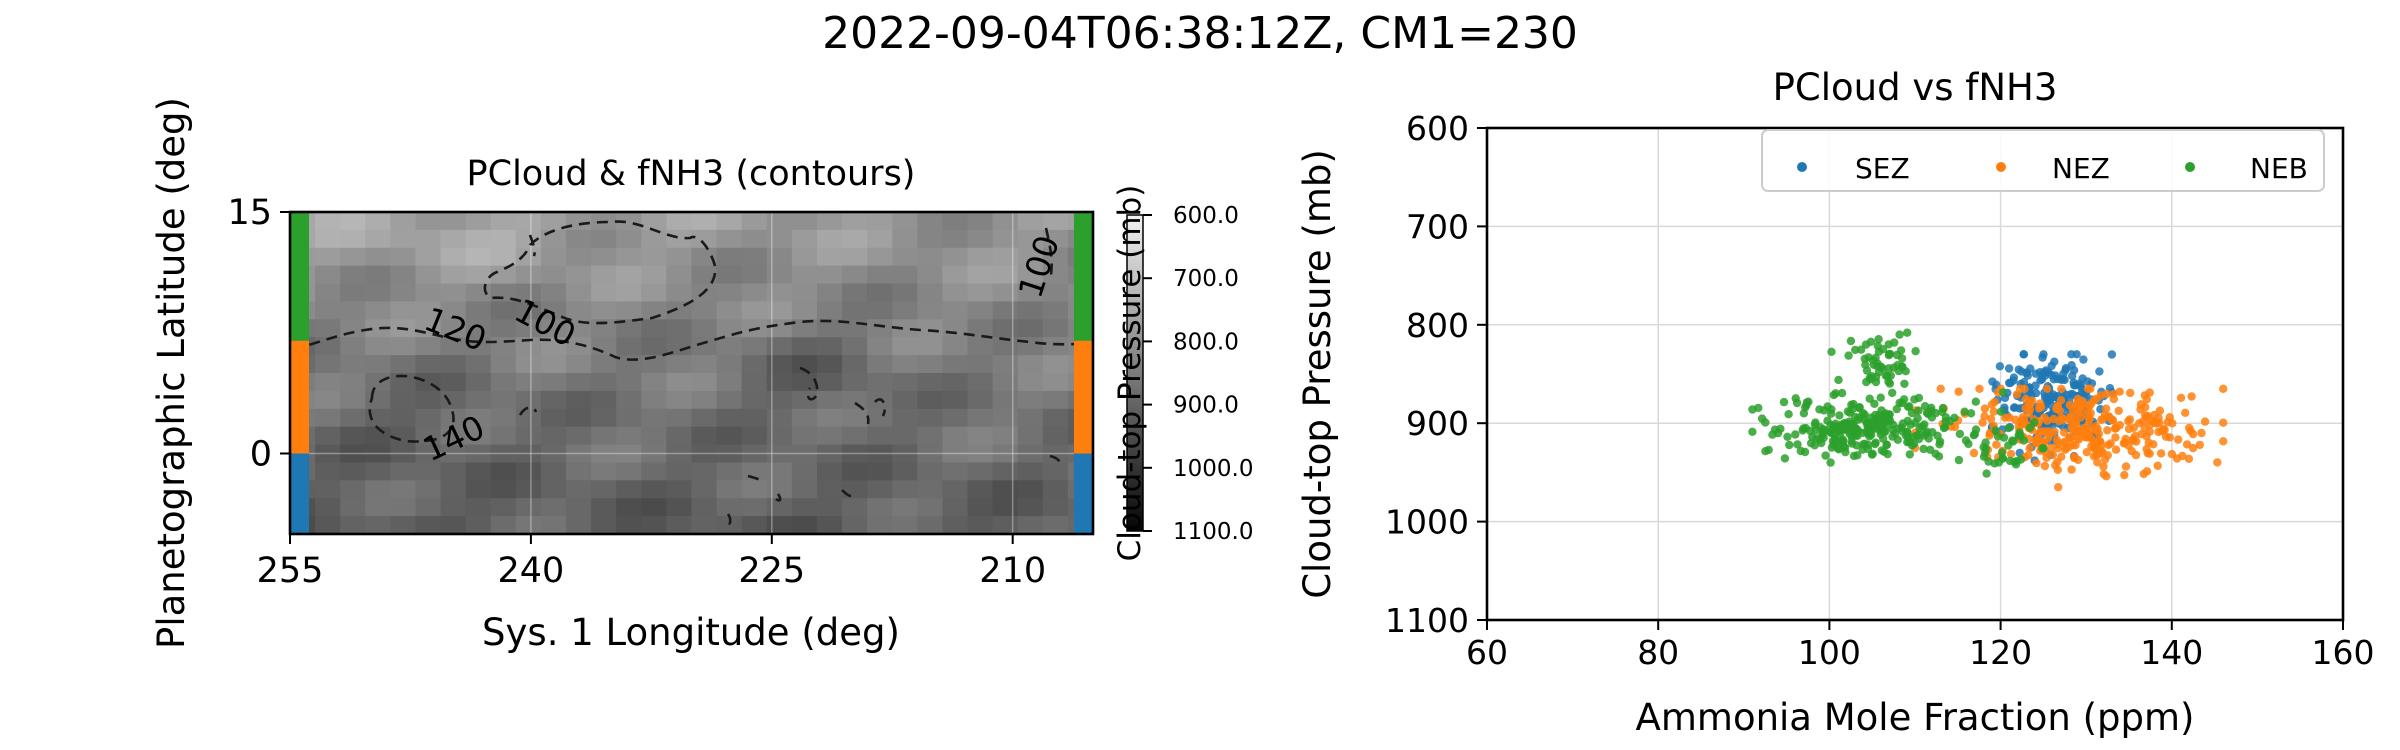 This screenshot has height=750, width=2400. I want to click on scatter-xtick-label: 140, so click(2171, 652).